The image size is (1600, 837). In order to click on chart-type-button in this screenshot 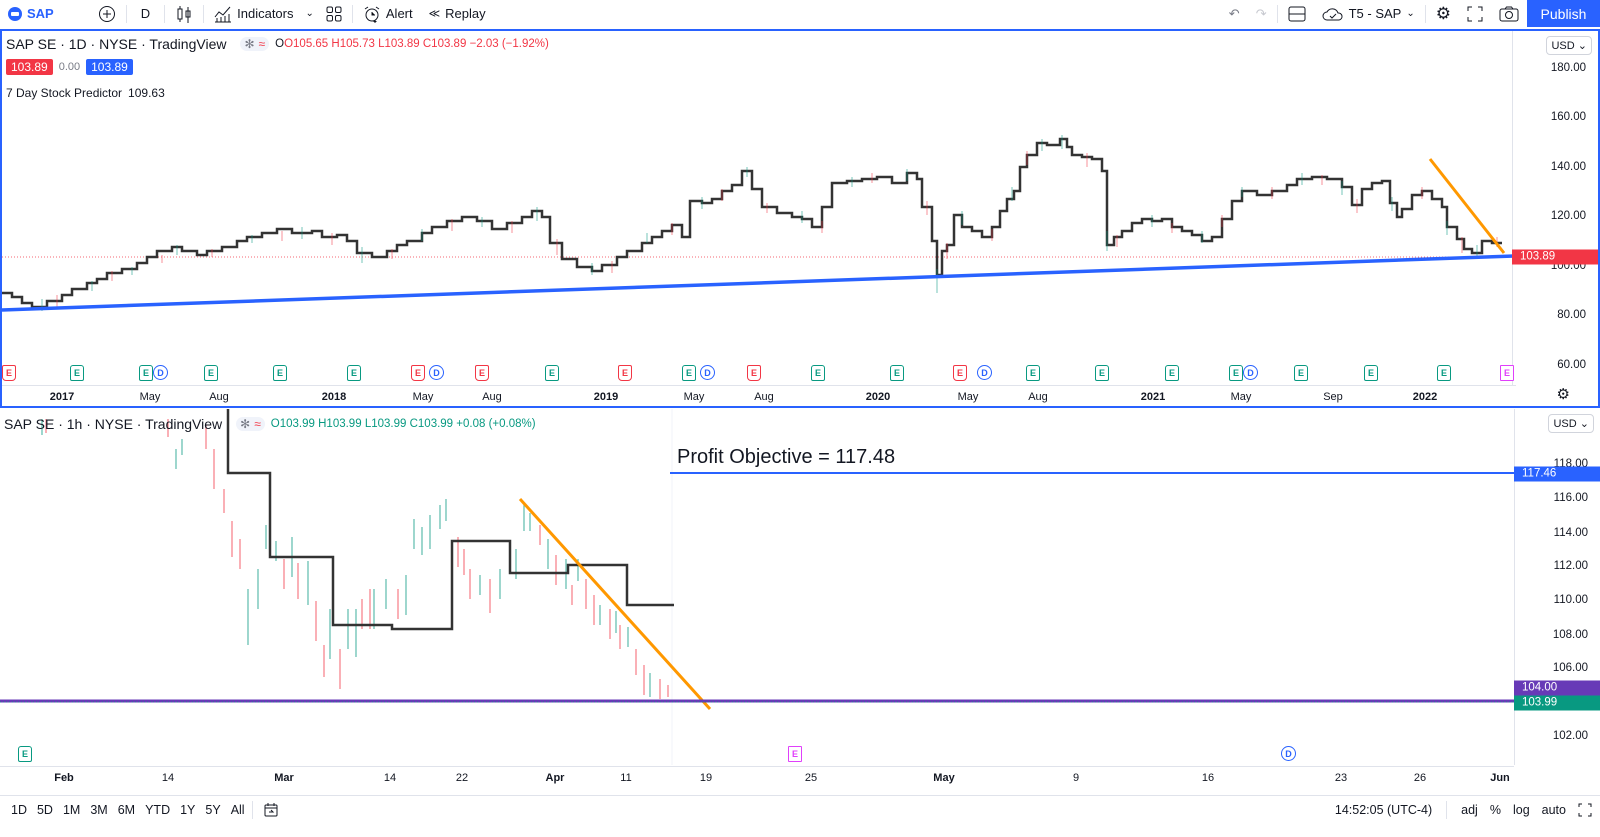, I will do `click(184, 13)`.